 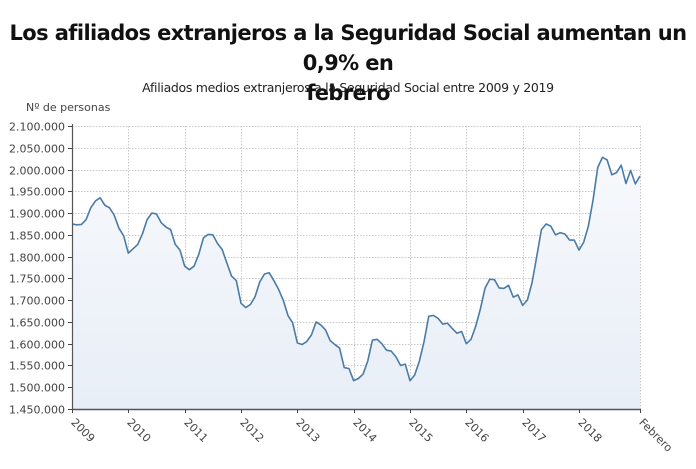 I want to click on y-tick-label: 1.700.000, so click(x=37, y=301).